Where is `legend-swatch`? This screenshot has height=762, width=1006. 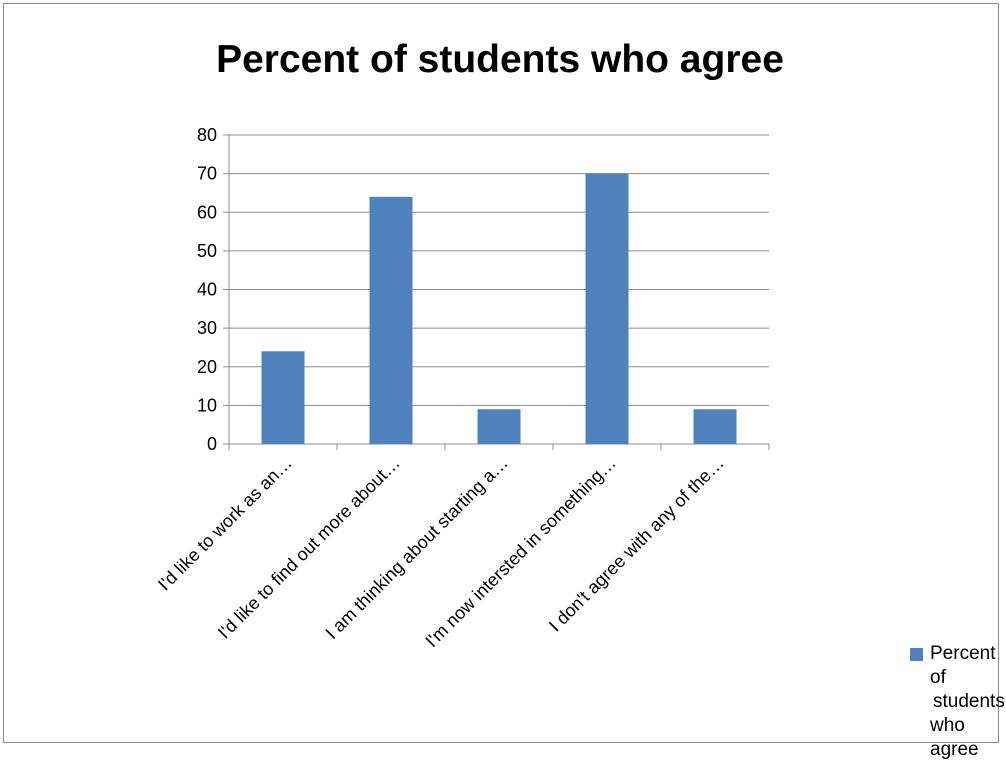
legend-swatch is located at coordinates (916, 654).